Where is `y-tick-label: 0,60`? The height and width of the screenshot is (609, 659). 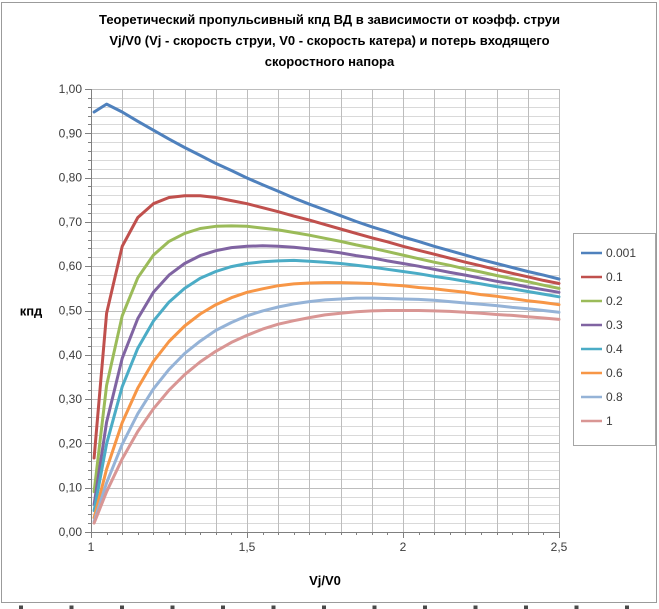 y-tick-label: 0,60 is located at coordinates (71, 266).